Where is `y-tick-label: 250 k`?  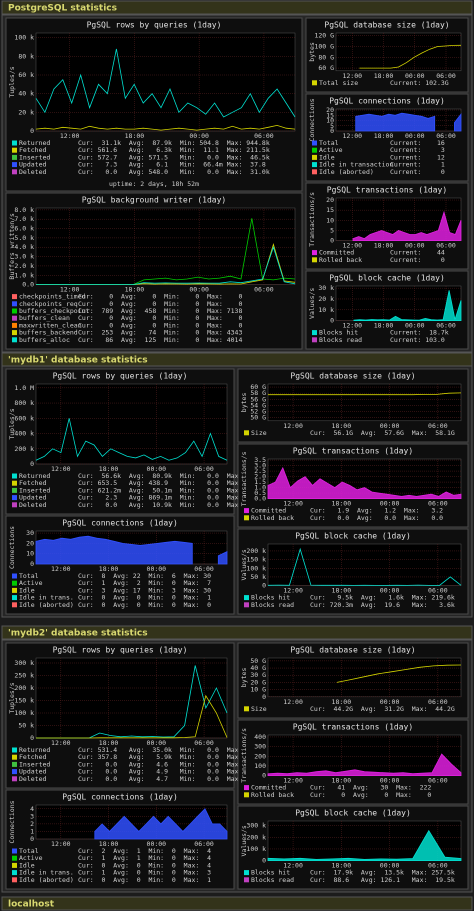 y-tick-label: 250 k is located at coordinates (24, 676).